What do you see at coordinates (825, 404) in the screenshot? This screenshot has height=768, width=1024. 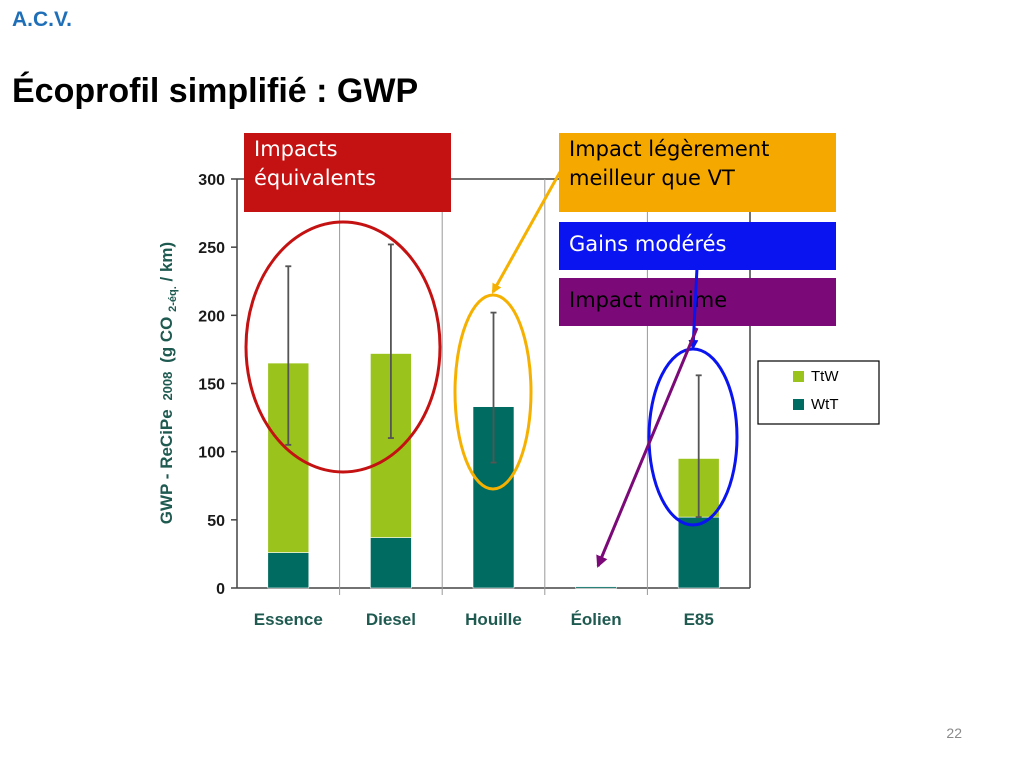 I see `legend-label-wtt: WtT` at bounding box center [825, 404].